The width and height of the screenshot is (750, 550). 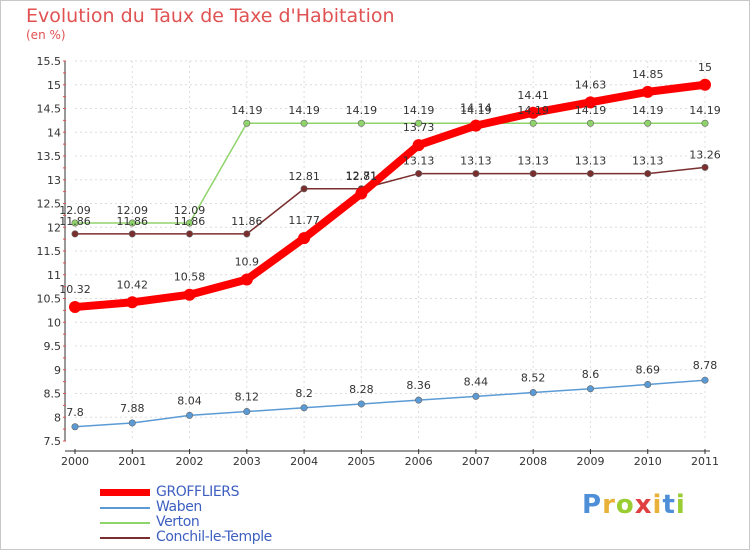 What do you see at coordinates (125, 523) in the screenshot?
I see `legend-swatch-verton` at bounding box center [125, 523].